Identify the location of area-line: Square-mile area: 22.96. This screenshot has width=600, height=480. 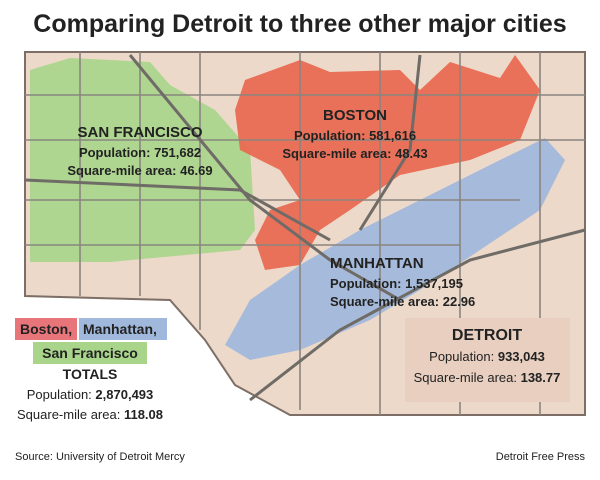
(402, 301).